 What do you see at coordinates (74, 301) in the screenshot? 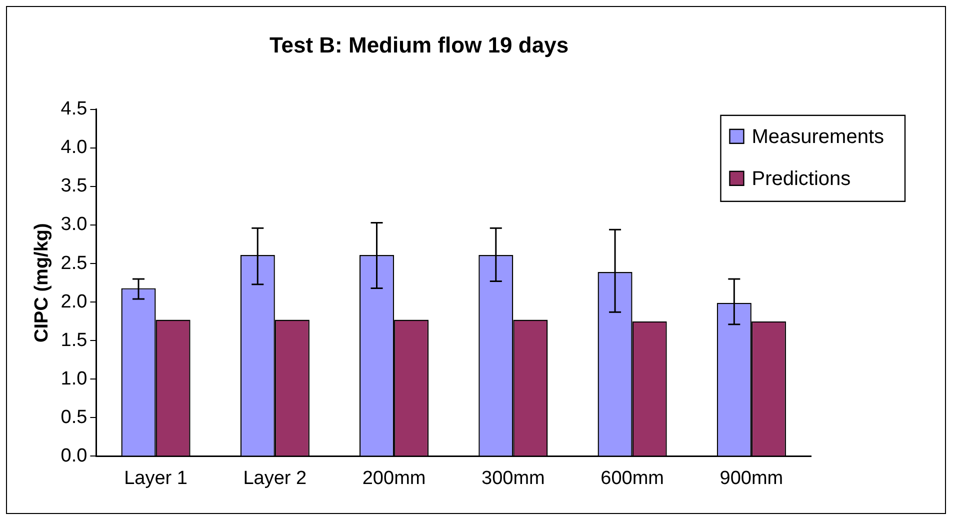
I see `y-tick-label: 2.0` at bounding box center [74, 301].